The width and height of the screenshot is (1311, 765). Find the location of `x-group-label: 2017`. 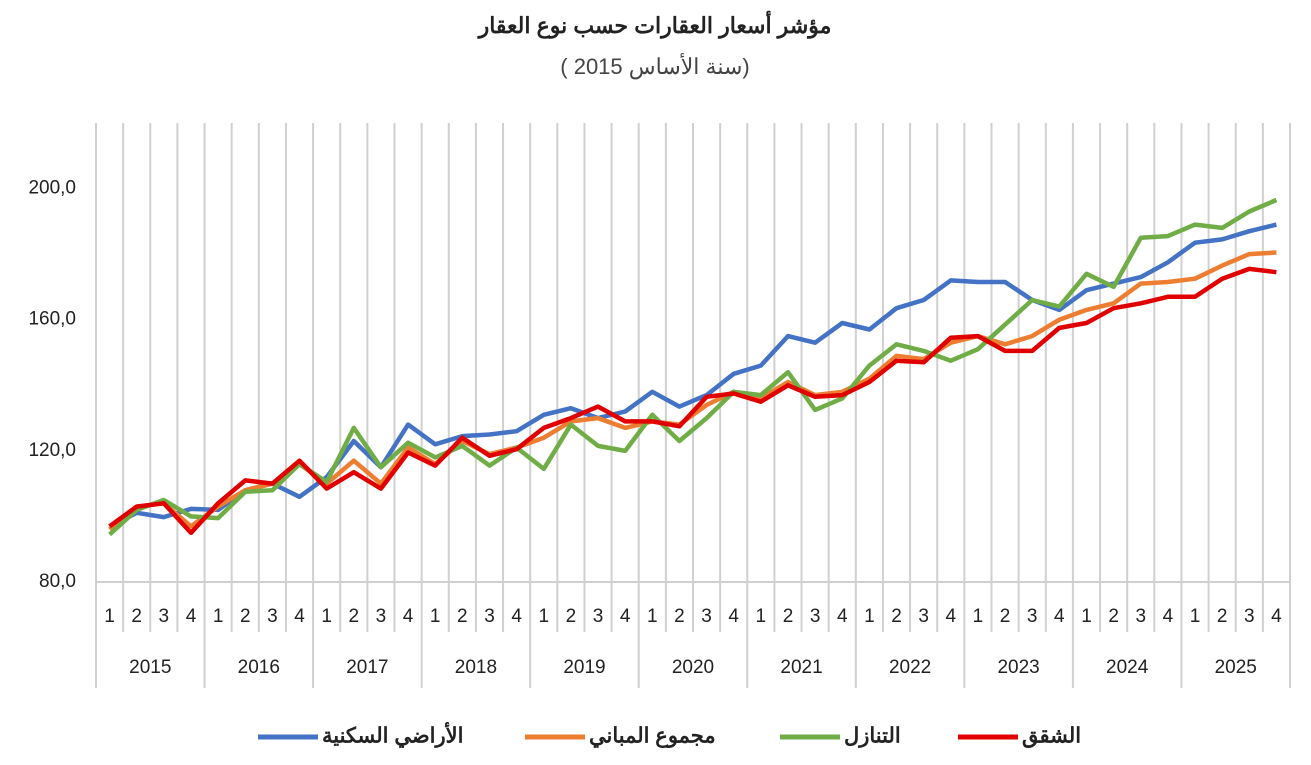

x-group-label: 2017 is located at coordinates (367, 667).